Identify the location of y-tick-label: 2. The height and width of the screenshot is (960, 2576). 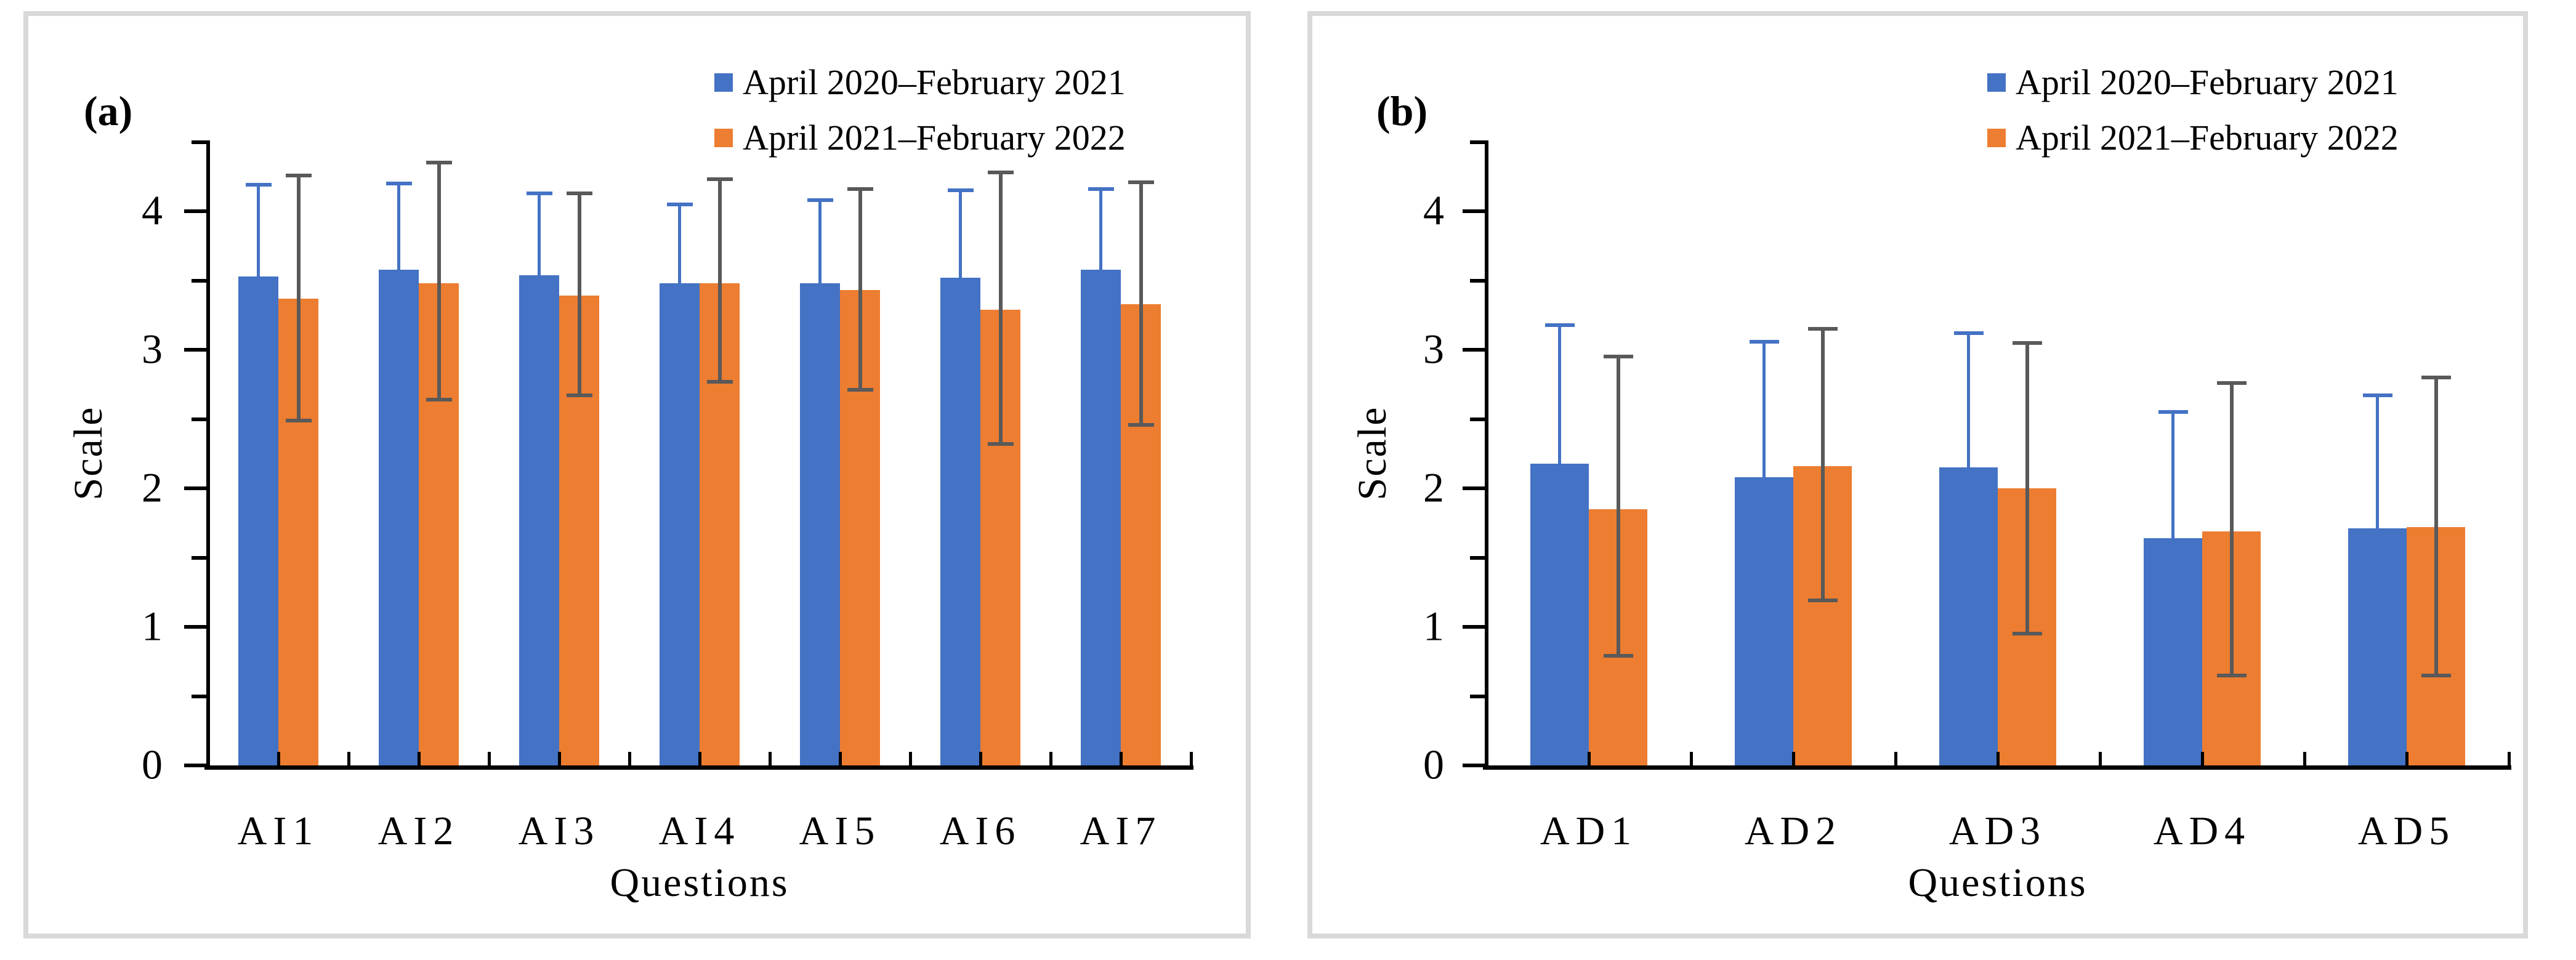
(1433, 487).